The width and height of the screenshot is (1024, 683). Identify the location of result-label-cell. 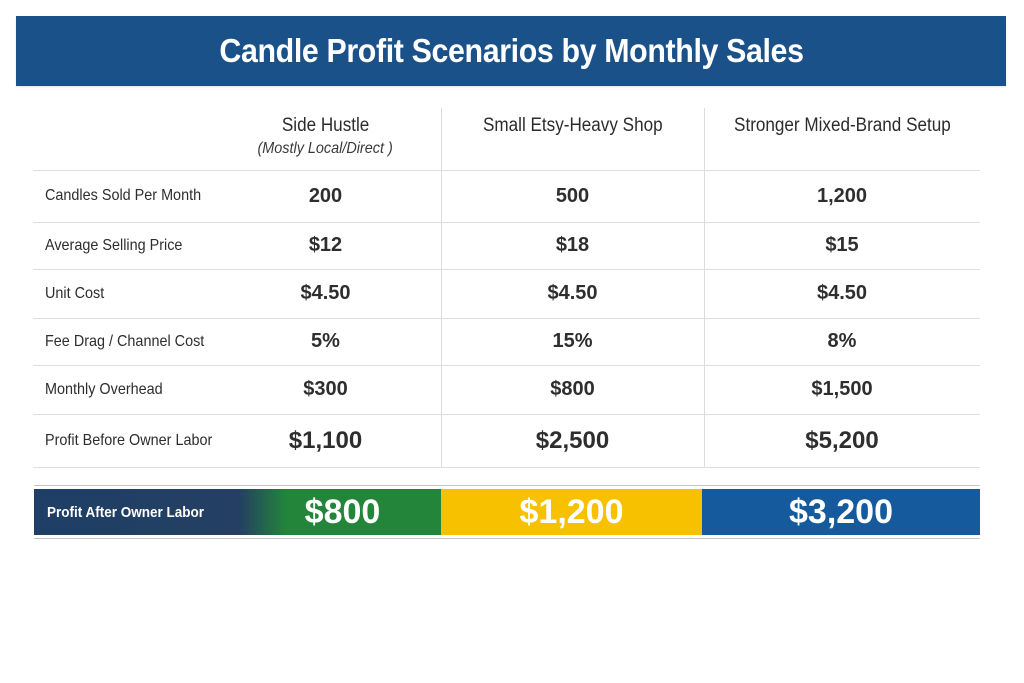
(237, 512).